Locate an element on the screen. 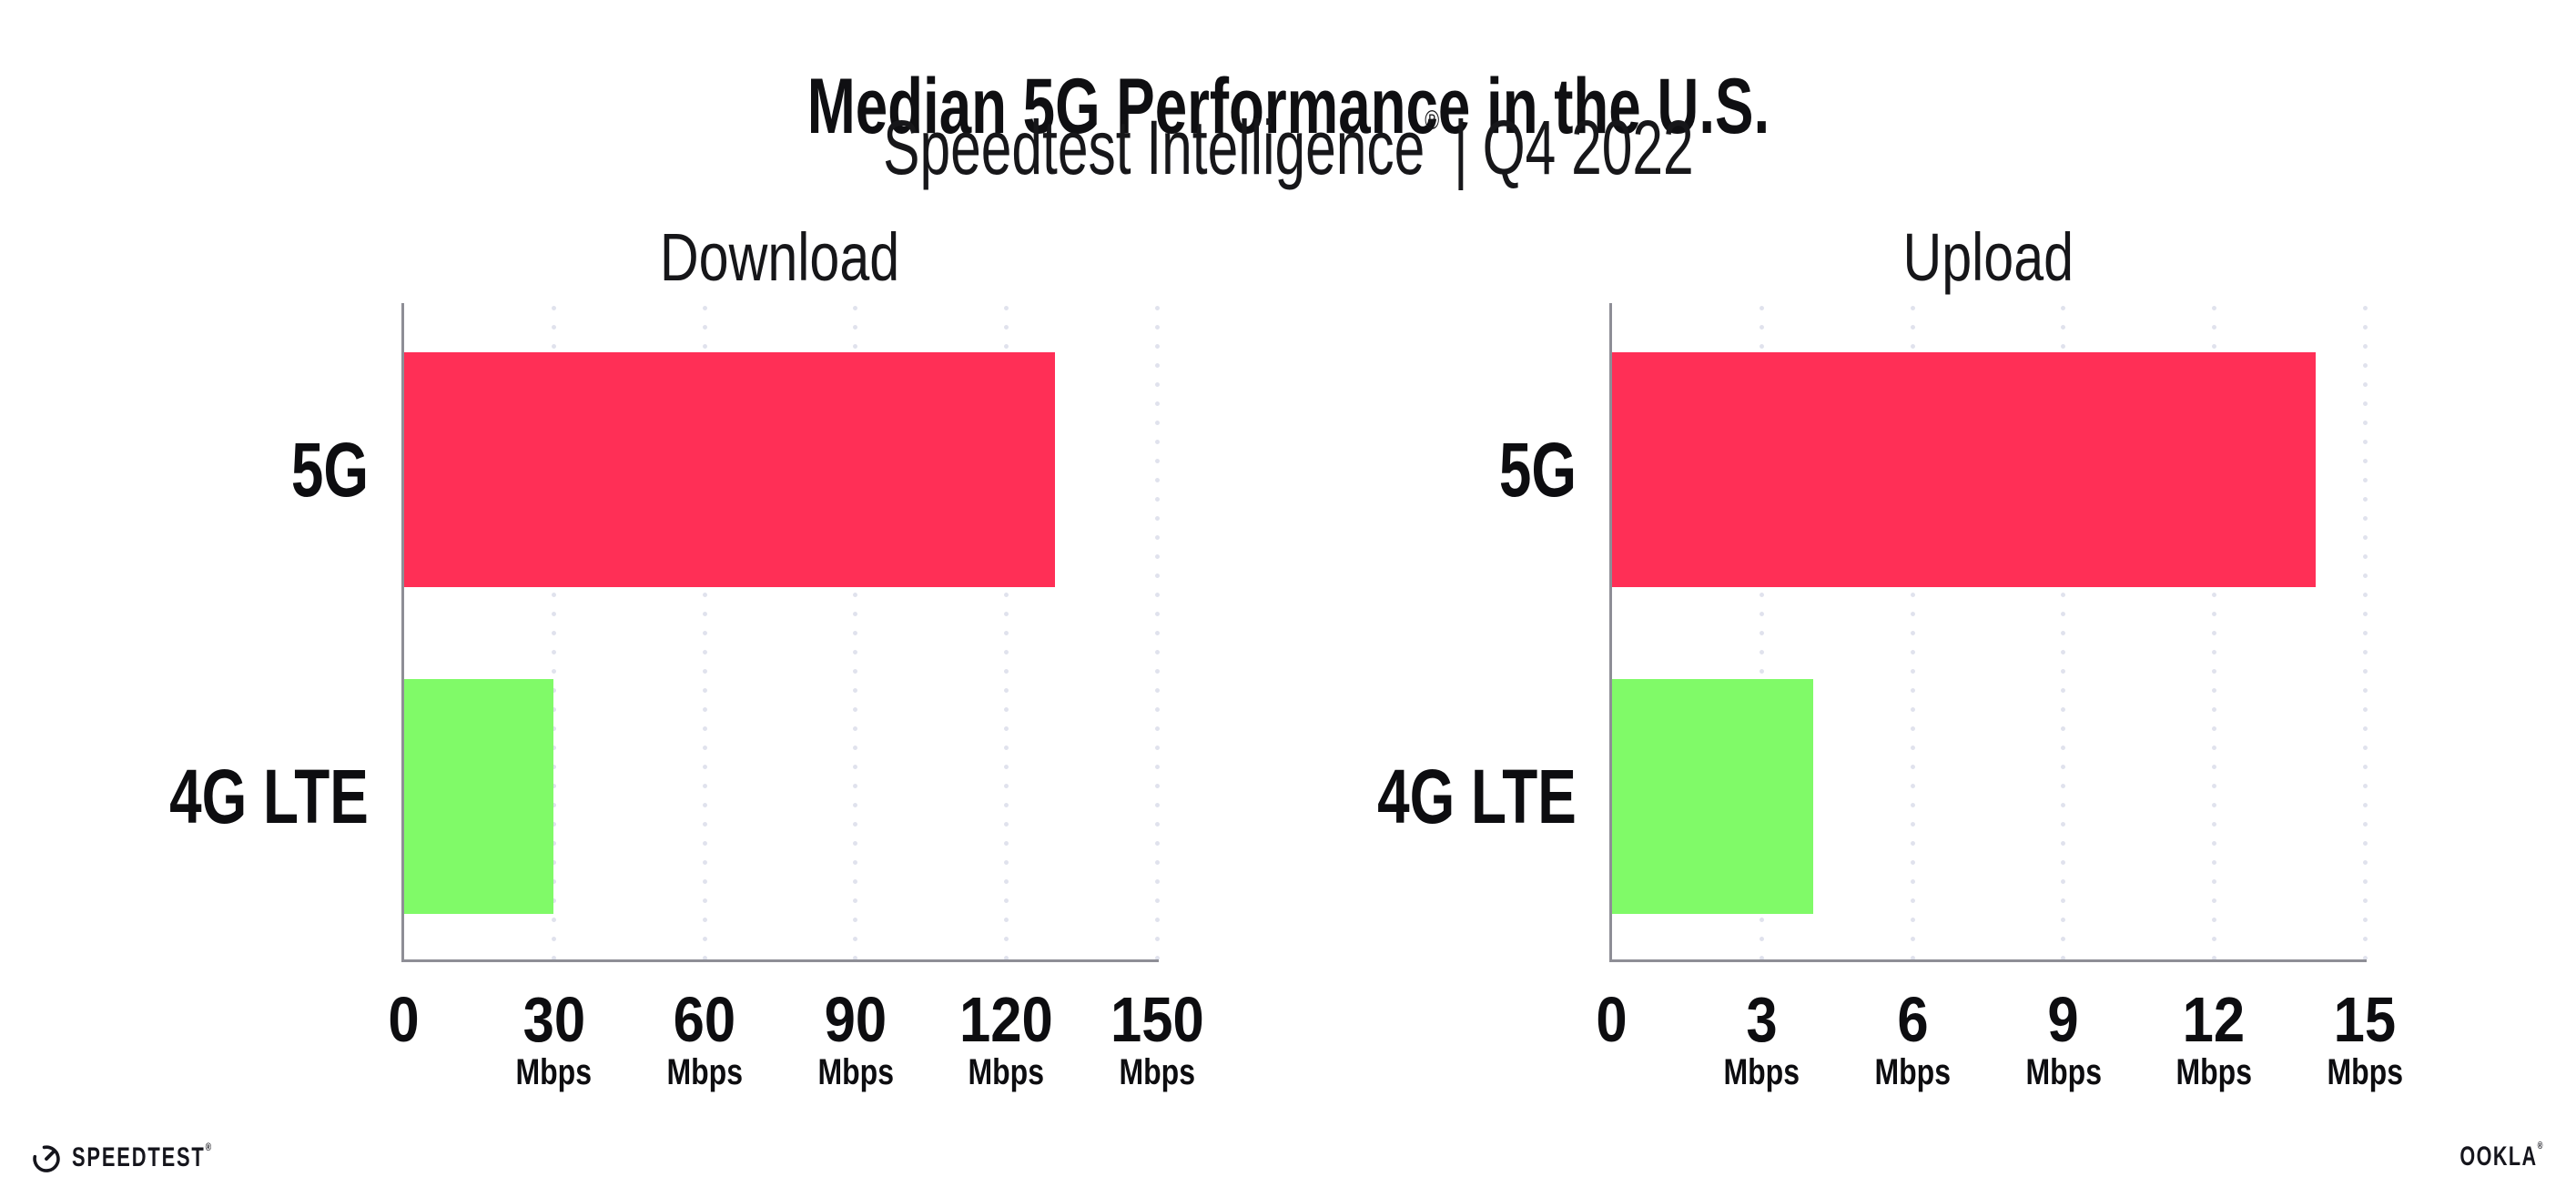  x-tick-unit-150: Mbps is located at coordinates (1157, 1072).